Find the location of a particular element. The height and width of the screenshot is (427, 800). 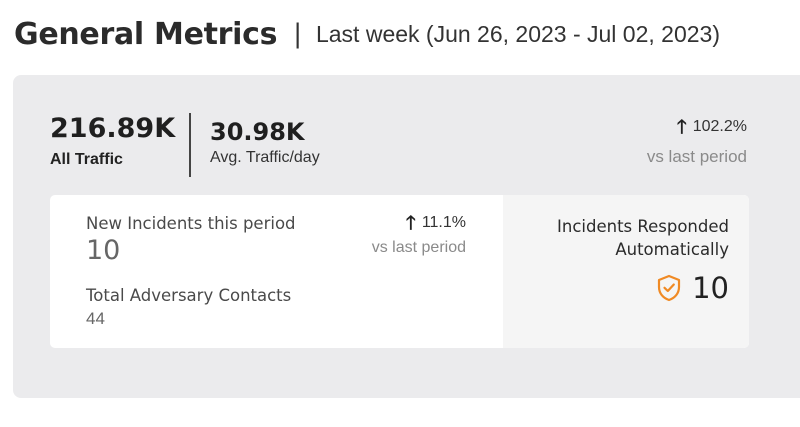

avg-traffic-value: 30.98K is located at coordinates (257, 132).